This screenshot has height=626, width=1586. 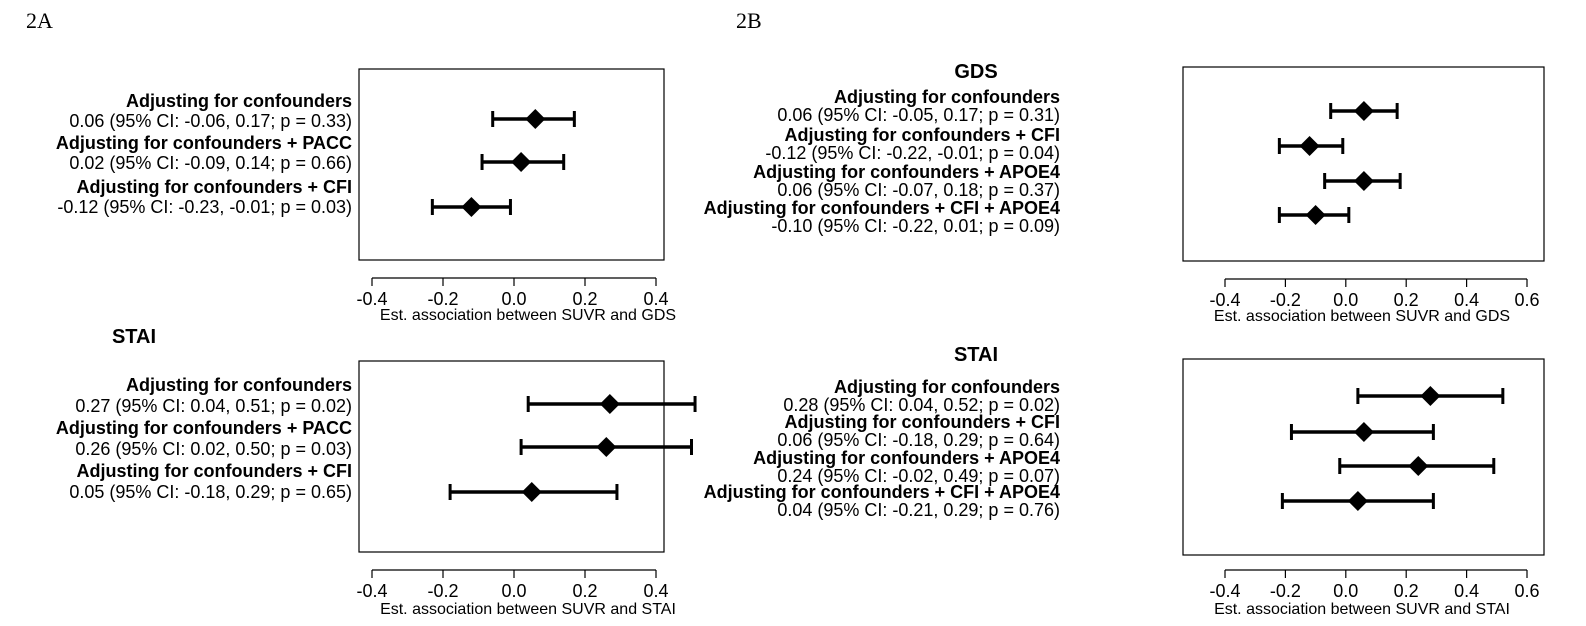 What do you see at coordinates (210, 163) in the screenshot?
I see `row-estimate-text: 0.02 (95% CI: -0.09, 0.14; p = 0.66)` at bounding box center [210, 163].